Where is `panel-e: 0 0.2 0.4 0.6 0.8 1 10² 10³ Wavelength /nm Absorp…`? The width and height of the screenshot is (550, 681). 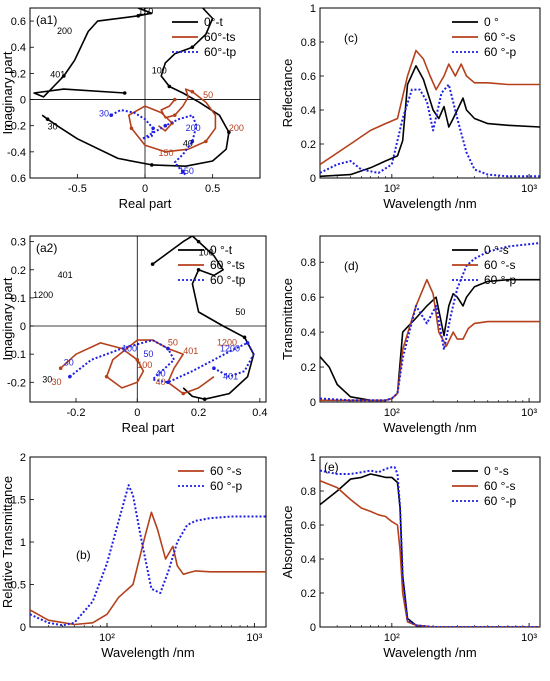
panel-e: 0 0.2 0.4 0.6 0.8 1 10² 10³ Wavelength /nm Absorp… is located at coordinates (410, 556).